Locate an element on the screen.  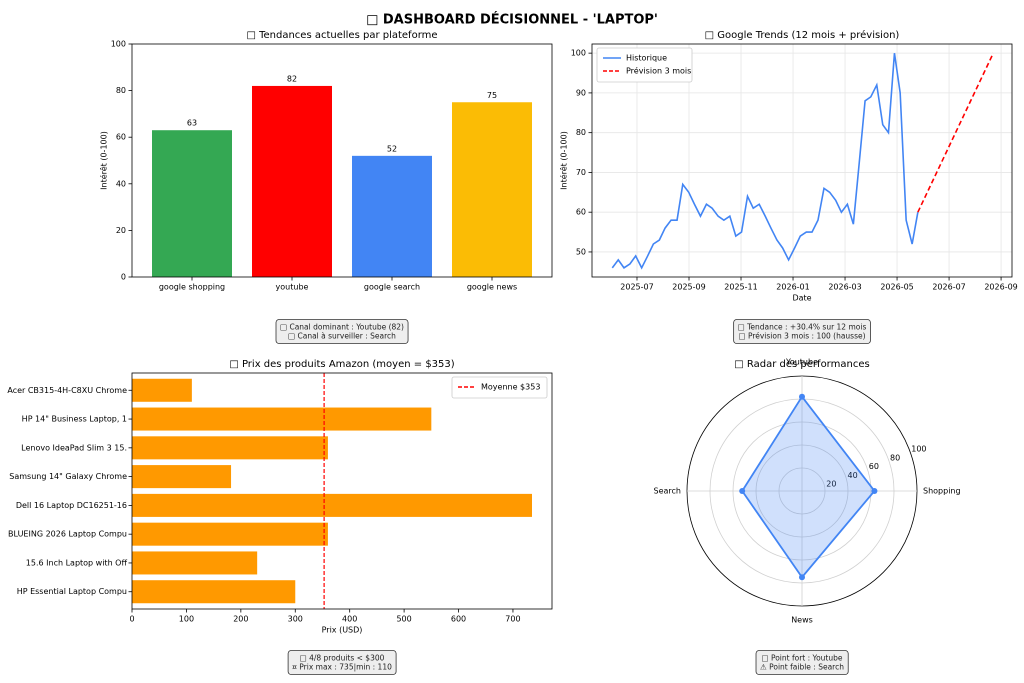
x-tick-label: 400 is located at coordinates (349, 619).